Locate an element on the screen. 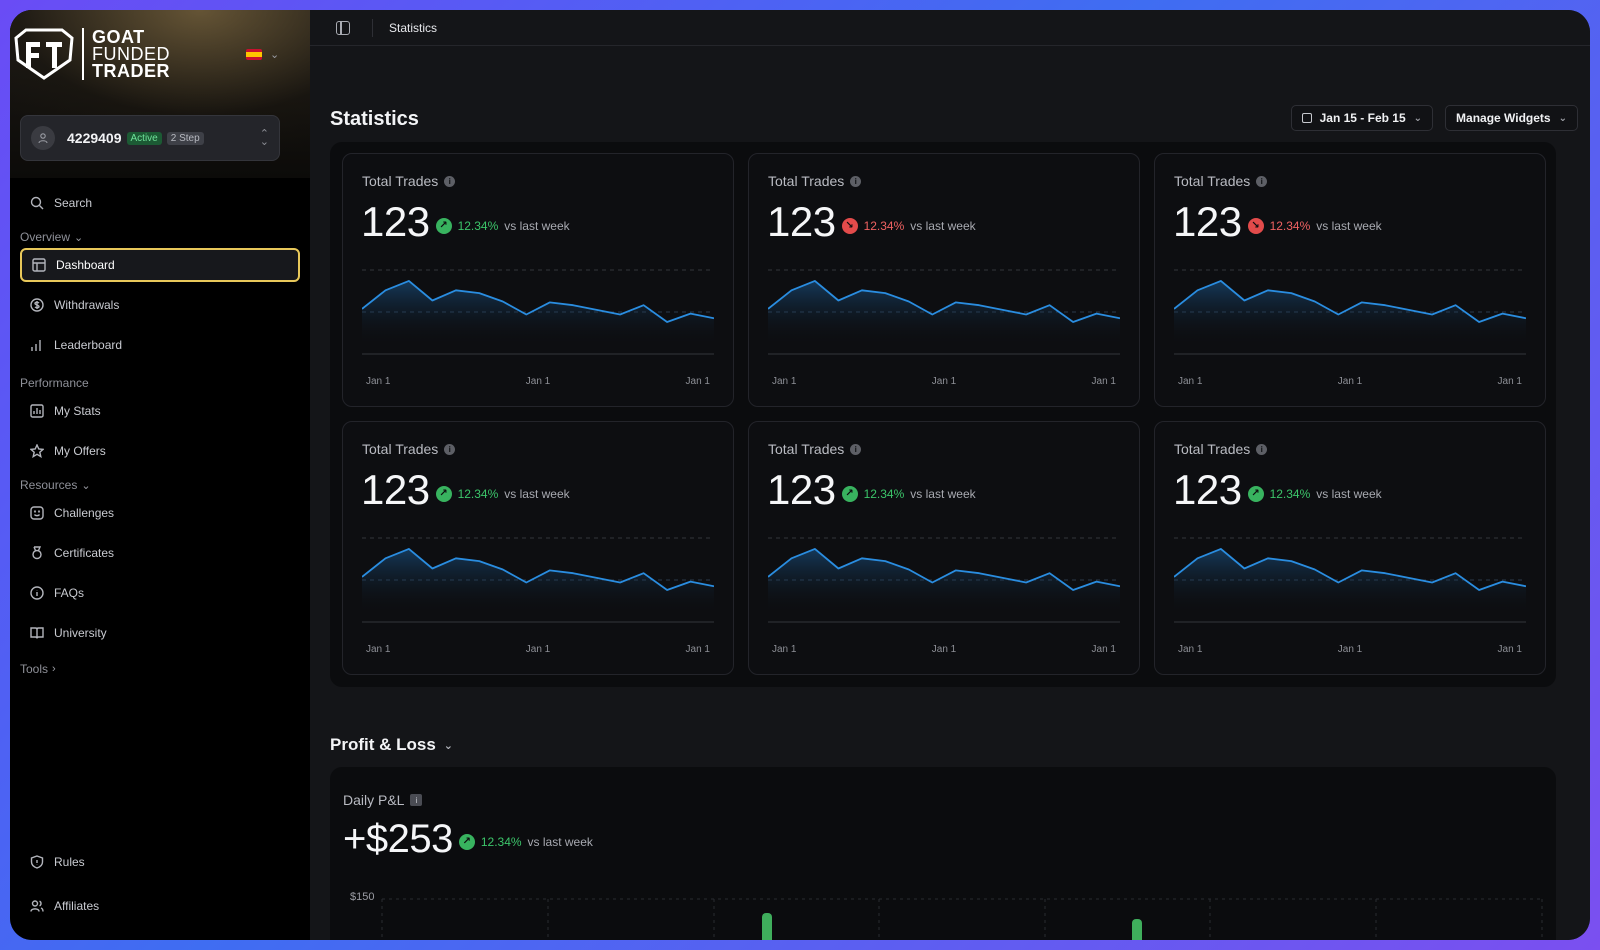 This screenshot has height=950, width=1600. sidebar-toggle-icon is located at coordinates (343, 27).